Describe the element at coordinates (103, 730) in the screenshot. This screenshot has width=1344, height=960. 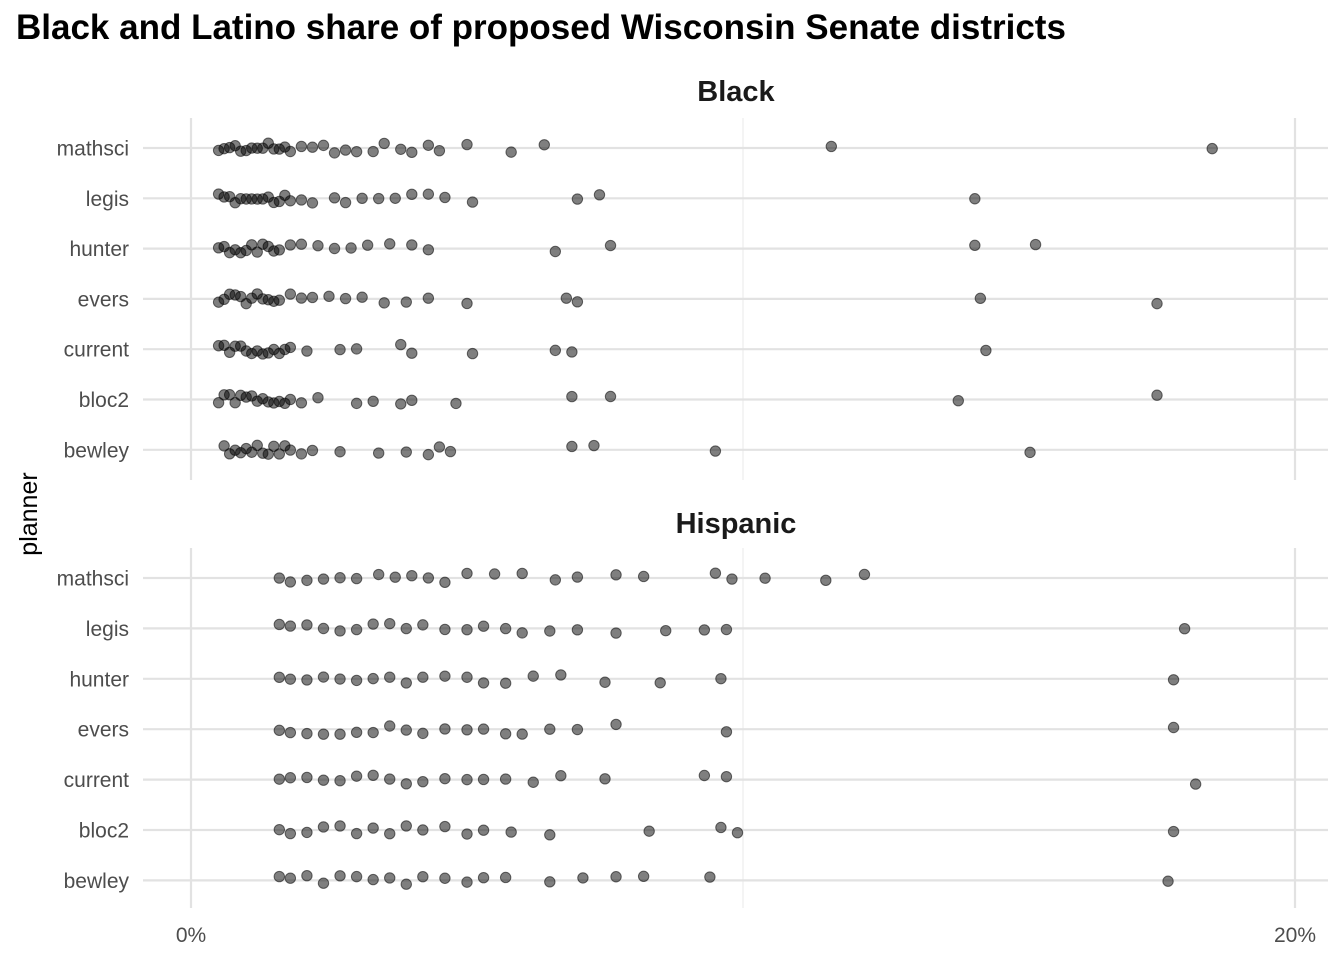
I see `y-tick-label: evers` at that location.